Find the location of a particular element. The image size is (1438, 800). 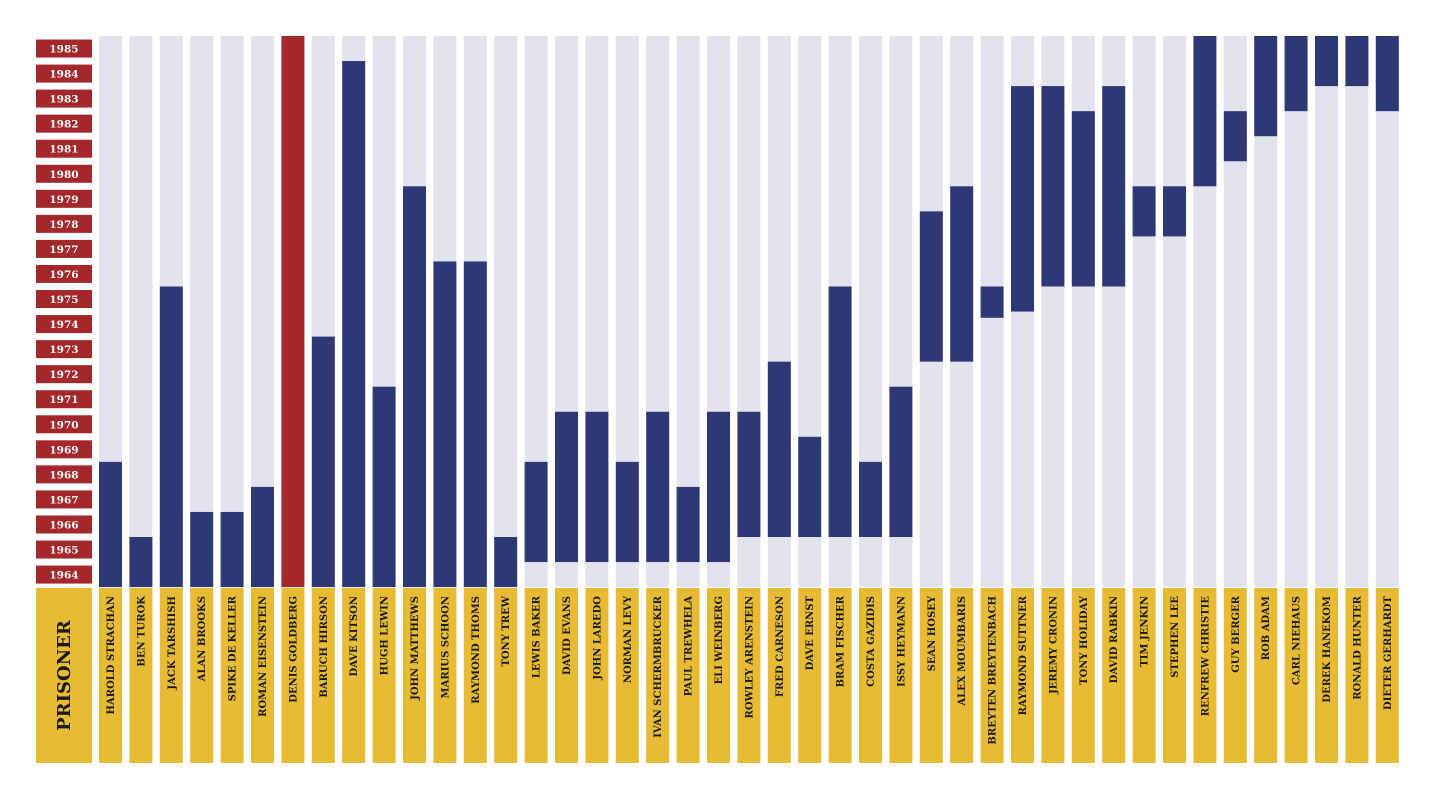

year-label: 1974 is located at coordinates (64, 324).